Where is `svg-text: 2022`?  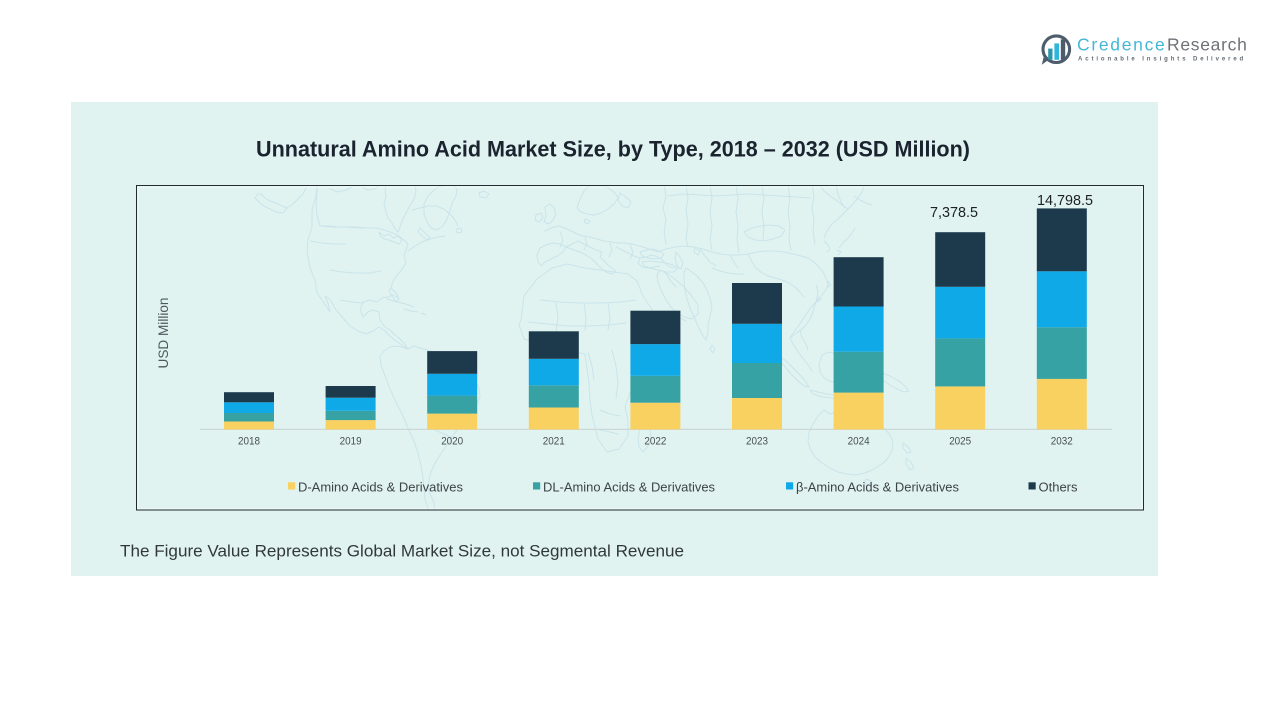 svg-text: 2022 is located at coordinates (655, 442).